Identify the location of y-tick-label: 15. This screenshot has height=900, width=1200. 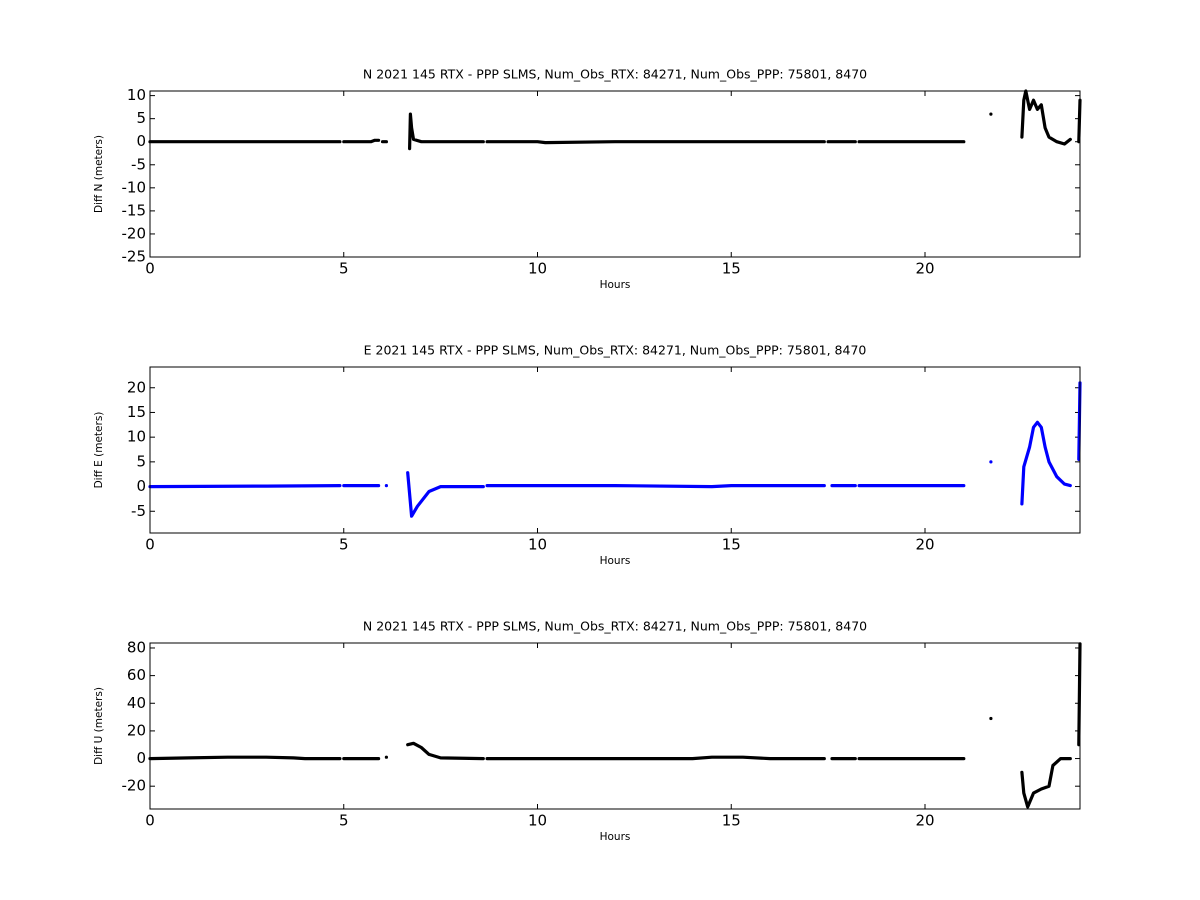
(136, 412).